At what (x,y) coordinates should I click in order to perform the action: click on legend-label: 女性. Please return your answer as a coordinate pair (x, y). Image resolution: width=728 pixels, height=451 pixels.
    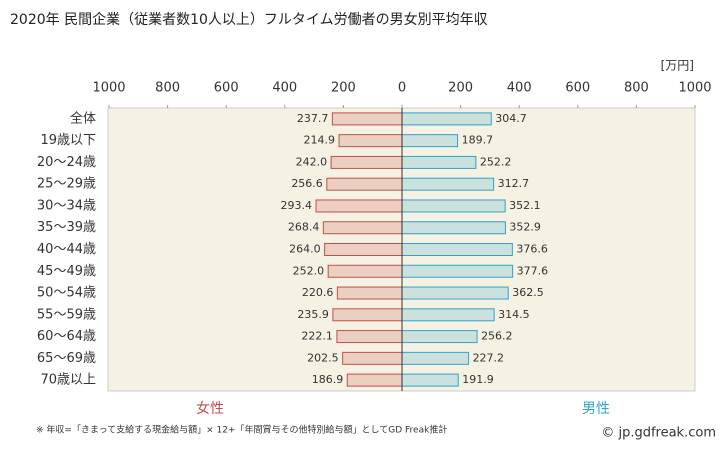
    Looking at the image, I should click on (210, 408).